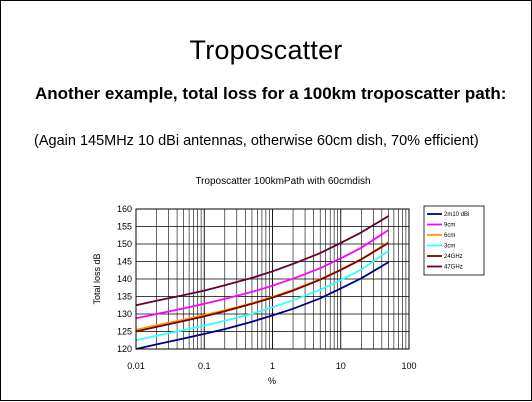 The width and height of the screenshot is (532, 402). What do you see at coordinates (266, 50) in the screenshot?
I see `slide-title: Troposcatter` at bounding box center [266, 50].